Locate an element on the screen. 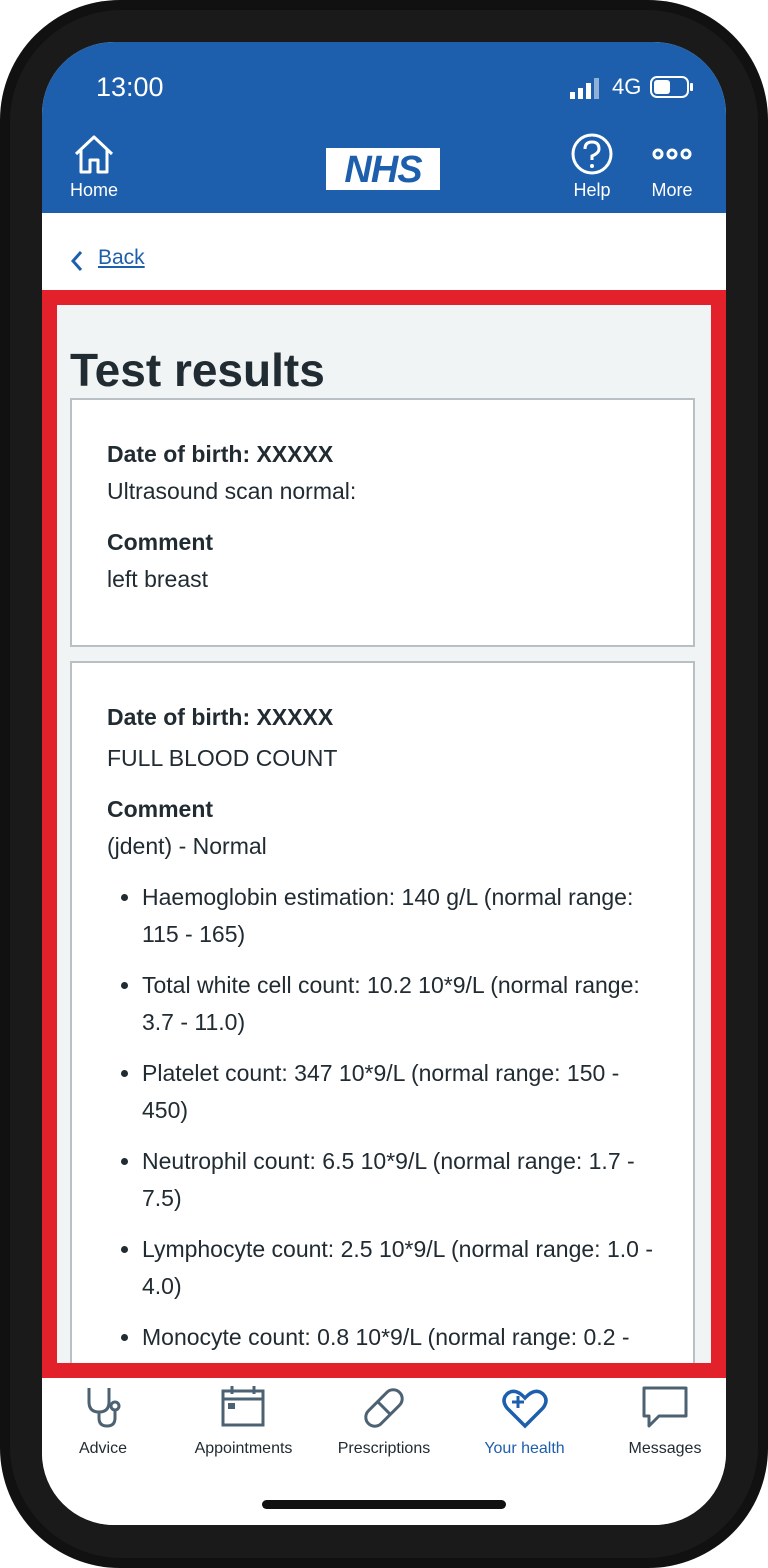 This screenshot has height=1568, width=768. nav-home: Home is located at coordinates (94, 166).